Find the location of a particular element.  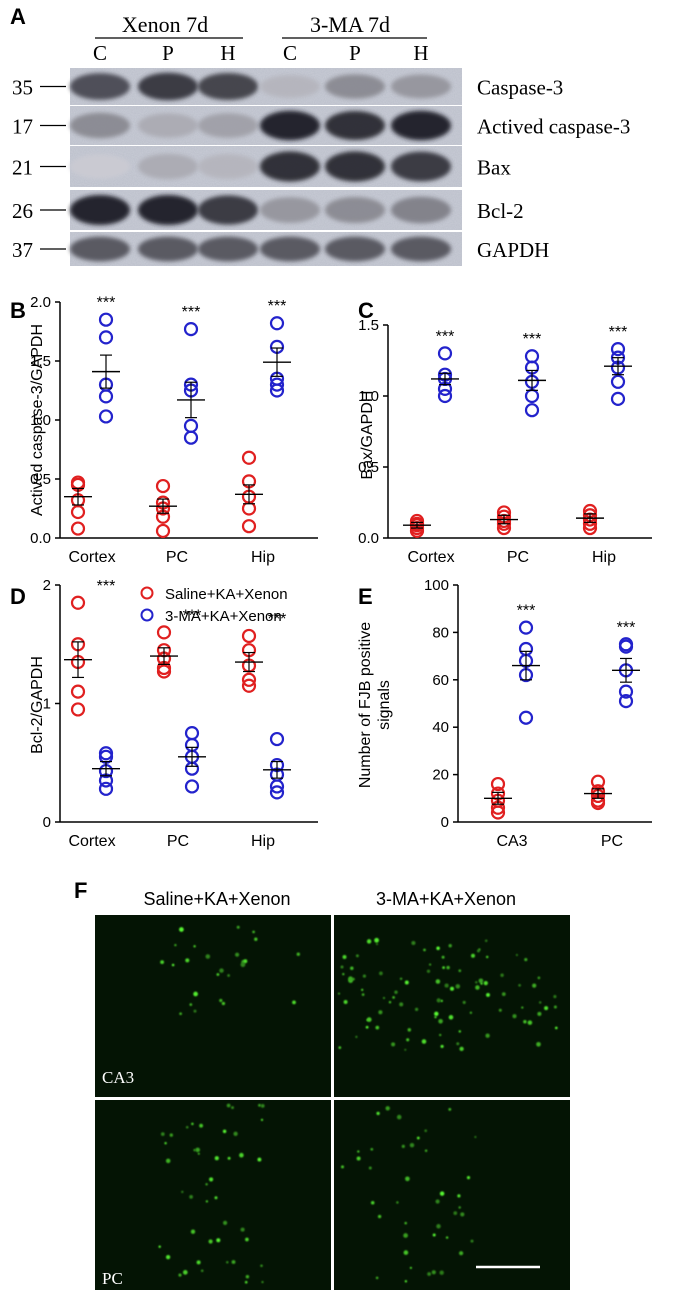

y-tick-label: 40 is located at coordinates (440, 727).